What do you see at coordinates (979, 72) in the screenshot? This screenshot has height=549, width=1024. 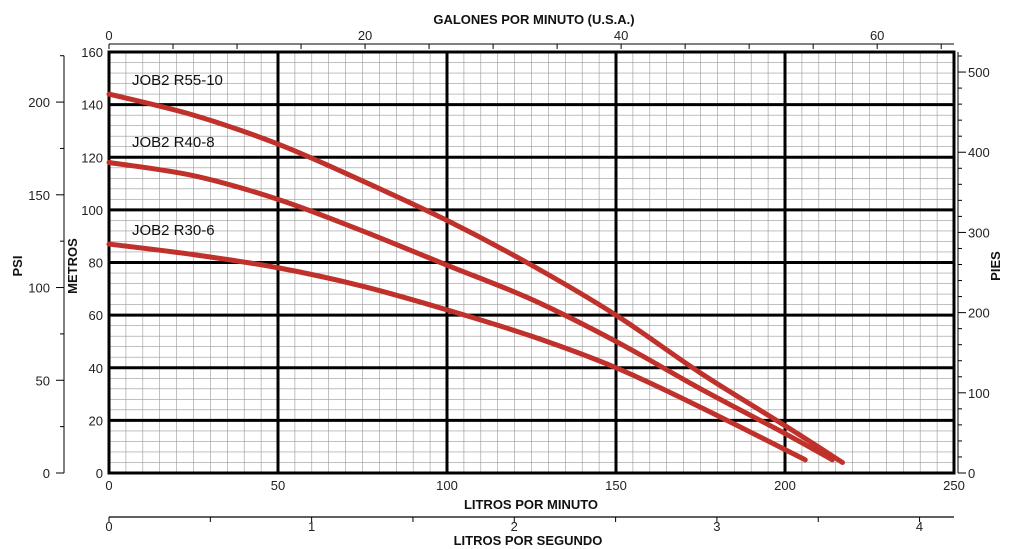 I see `feet-tick-label: 500` at bounding box center [979, 72].